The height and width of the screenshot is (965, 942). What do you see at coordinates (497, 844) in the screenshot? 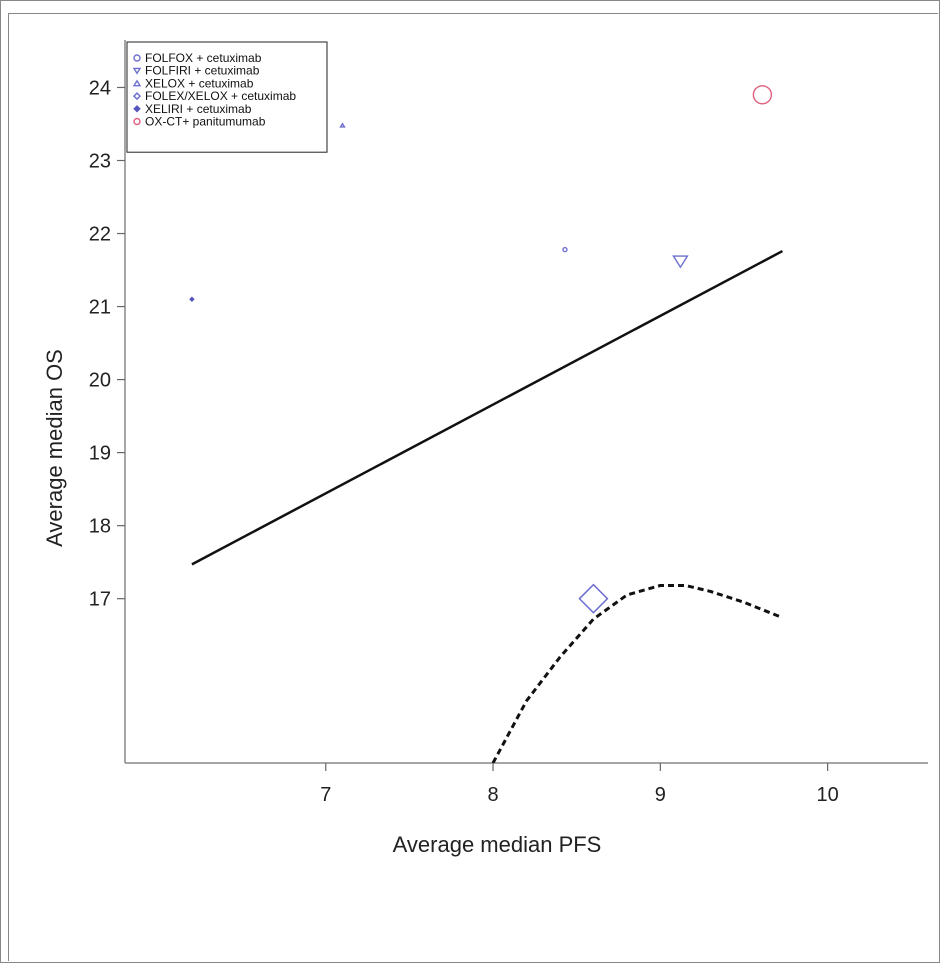
I see `x-axis-title: Average median PFS` at bounding box center [497, 844].